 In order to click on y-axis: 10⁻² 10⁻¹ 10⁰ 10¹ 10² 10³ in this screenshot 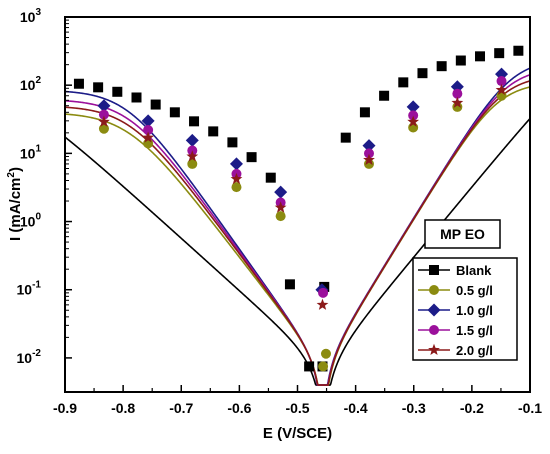, I will do `click(44, 186)`.